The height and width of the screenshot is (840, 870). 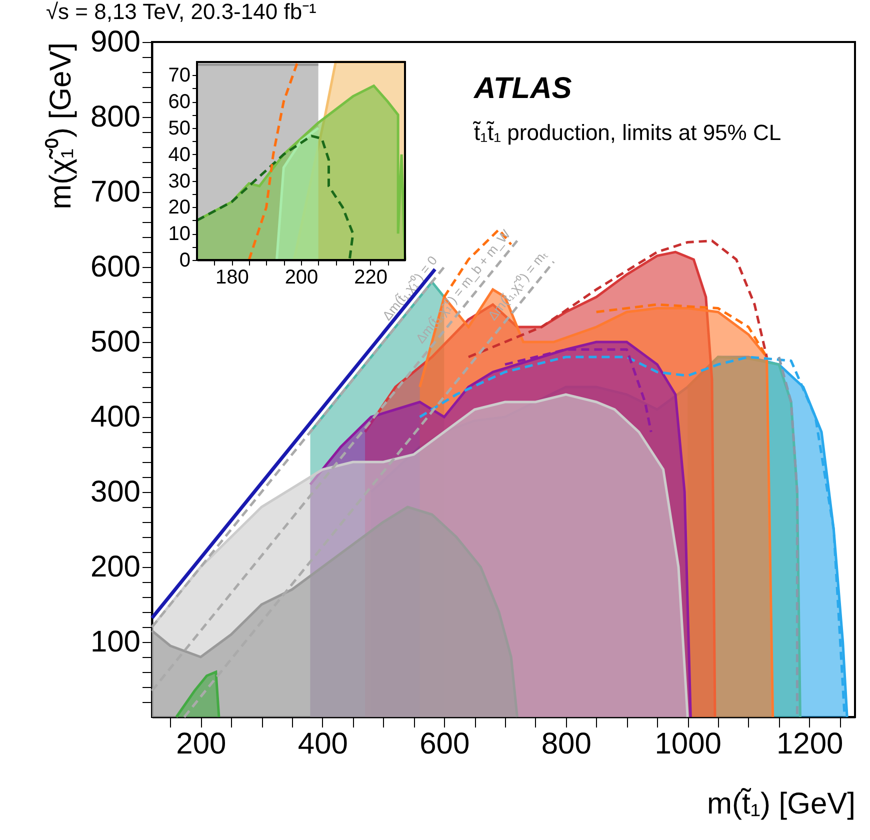 What do you see at coordinates (179, 207) in the screenshot?
I see `y-tick-label: 20` at bounding box center [179, 207].